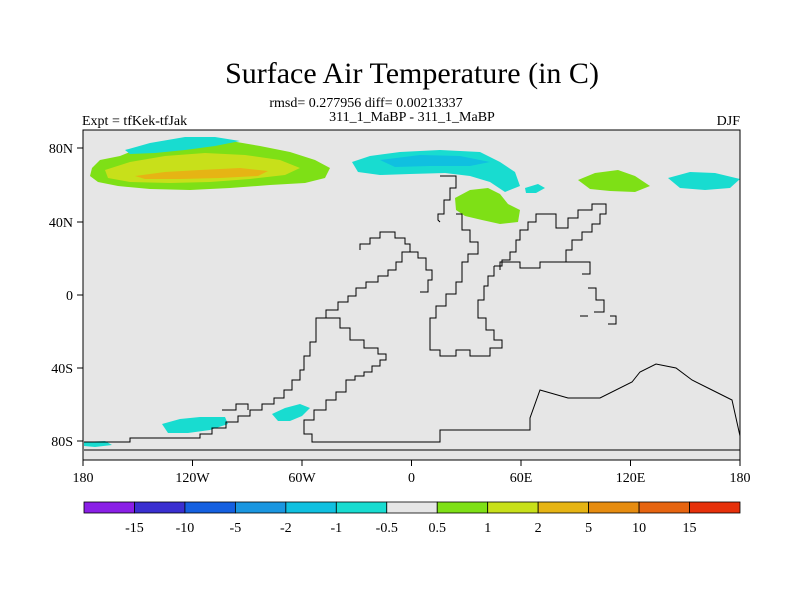 The width and height of the screenshot is (800, 600). I want to click on cool-region-arctic-pacific, so click(182, 145).